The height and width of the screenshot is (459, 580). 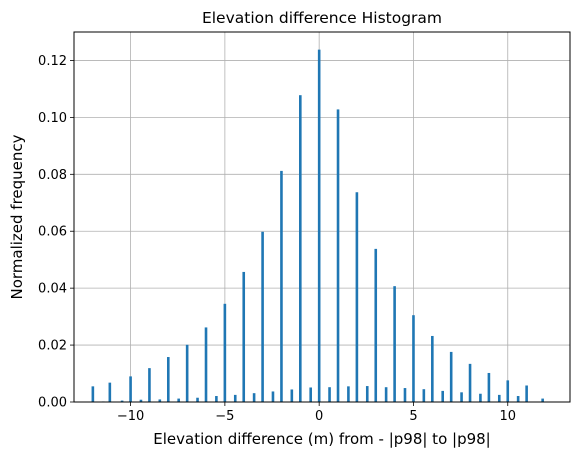 I want to click on y-tick-label: 0.00, so click(x=52, y=403).